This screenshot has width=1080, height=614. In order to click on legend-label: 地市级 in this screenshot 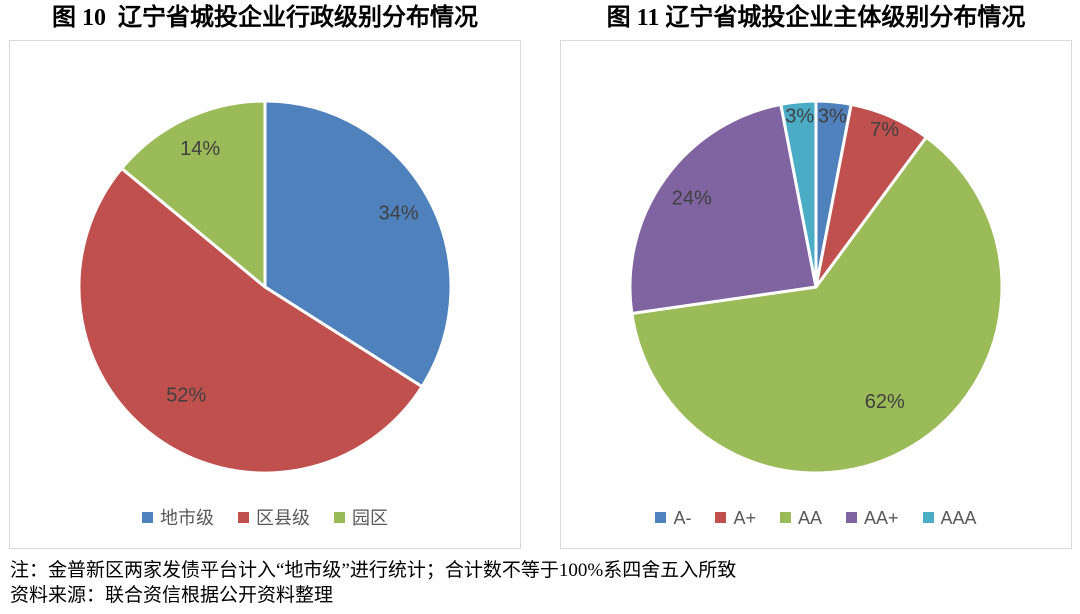, I will do `click(187, 517)`.